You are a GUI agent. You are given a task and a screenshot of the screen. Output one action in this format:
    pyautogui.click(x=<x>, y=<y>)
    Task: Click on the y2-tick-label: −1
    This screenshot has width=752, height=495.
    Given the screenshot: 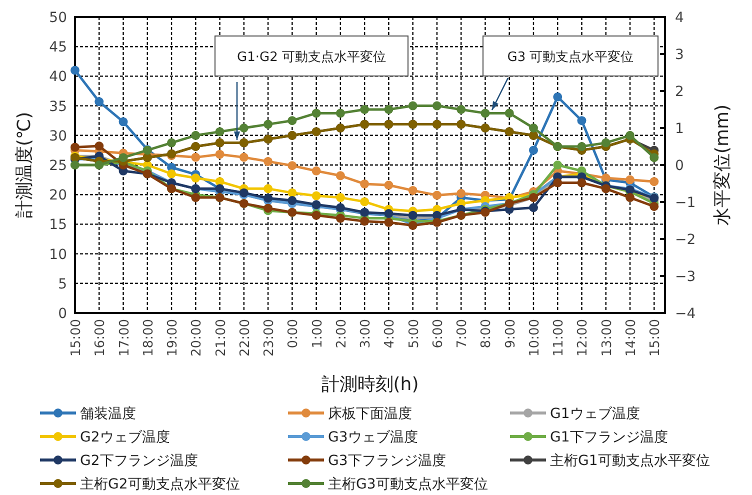 What is the action you would take?
    pyautogui.click(x=685, y=203)
    